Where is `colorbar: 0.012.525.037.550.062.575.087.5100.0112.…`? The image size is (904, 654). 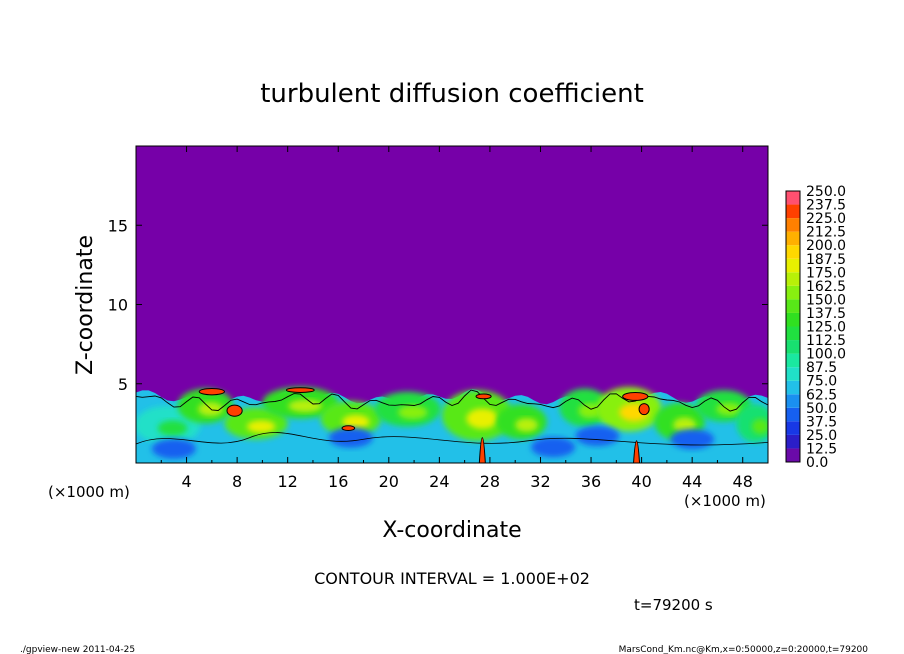 colorbar: 0.012.525.037.550.062.575.087.5100.0112.… is located at coordinates (815, 327).